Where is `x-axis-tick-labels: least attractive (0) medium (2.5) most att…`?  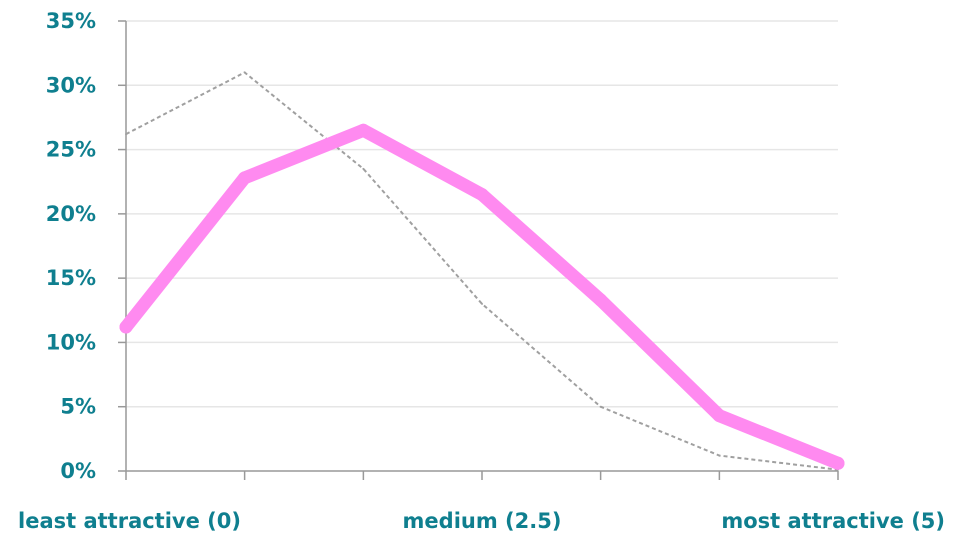 x-axis-tick-labels: least attractive (0) medium (2.5) most att… is located at coordinates (481, 521).